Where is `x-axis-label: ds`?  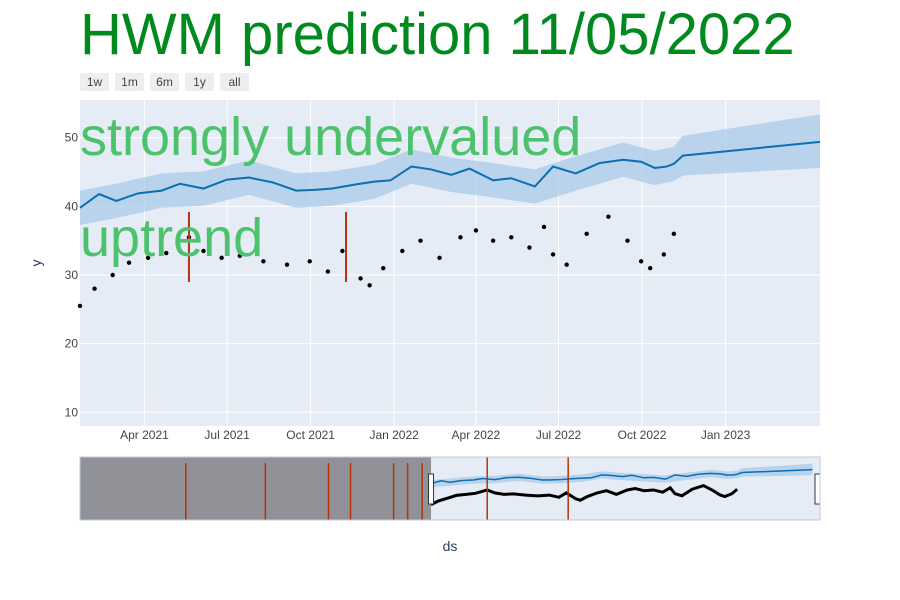
x-axis-label: ds is located at coordinates (450, 546).